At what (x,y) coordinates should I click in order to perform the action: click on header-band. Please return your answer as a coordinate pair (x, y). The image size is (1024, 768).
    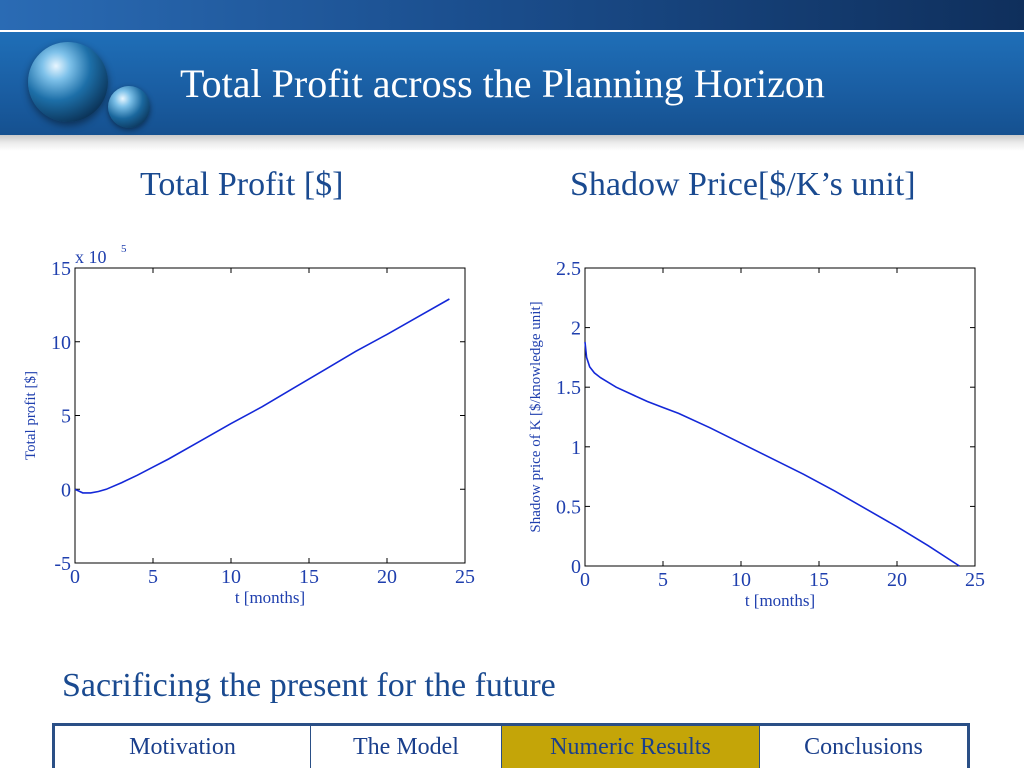
    Looking at the image, I should click on (512, 83).